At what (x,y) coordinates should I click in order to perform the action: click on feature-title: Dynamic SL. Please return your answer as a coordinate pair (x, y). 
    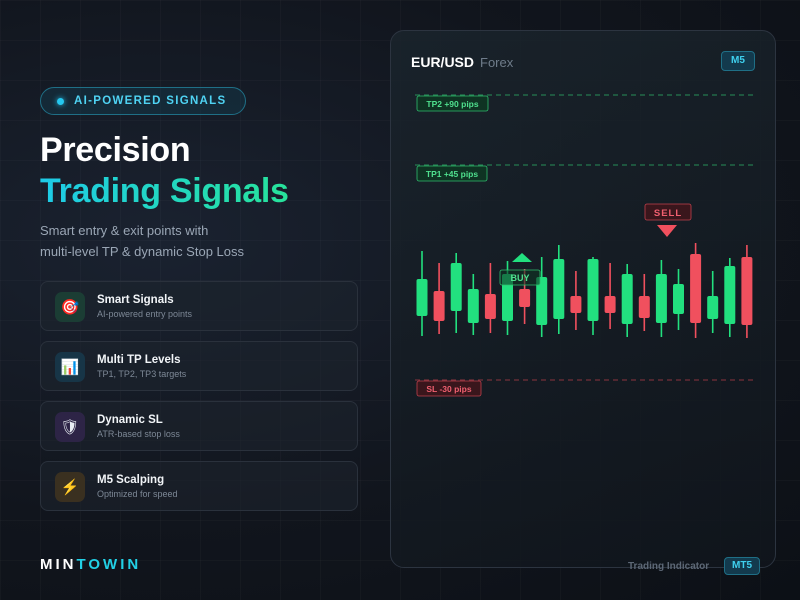
    Looking at the image, I should click on (130, 420).